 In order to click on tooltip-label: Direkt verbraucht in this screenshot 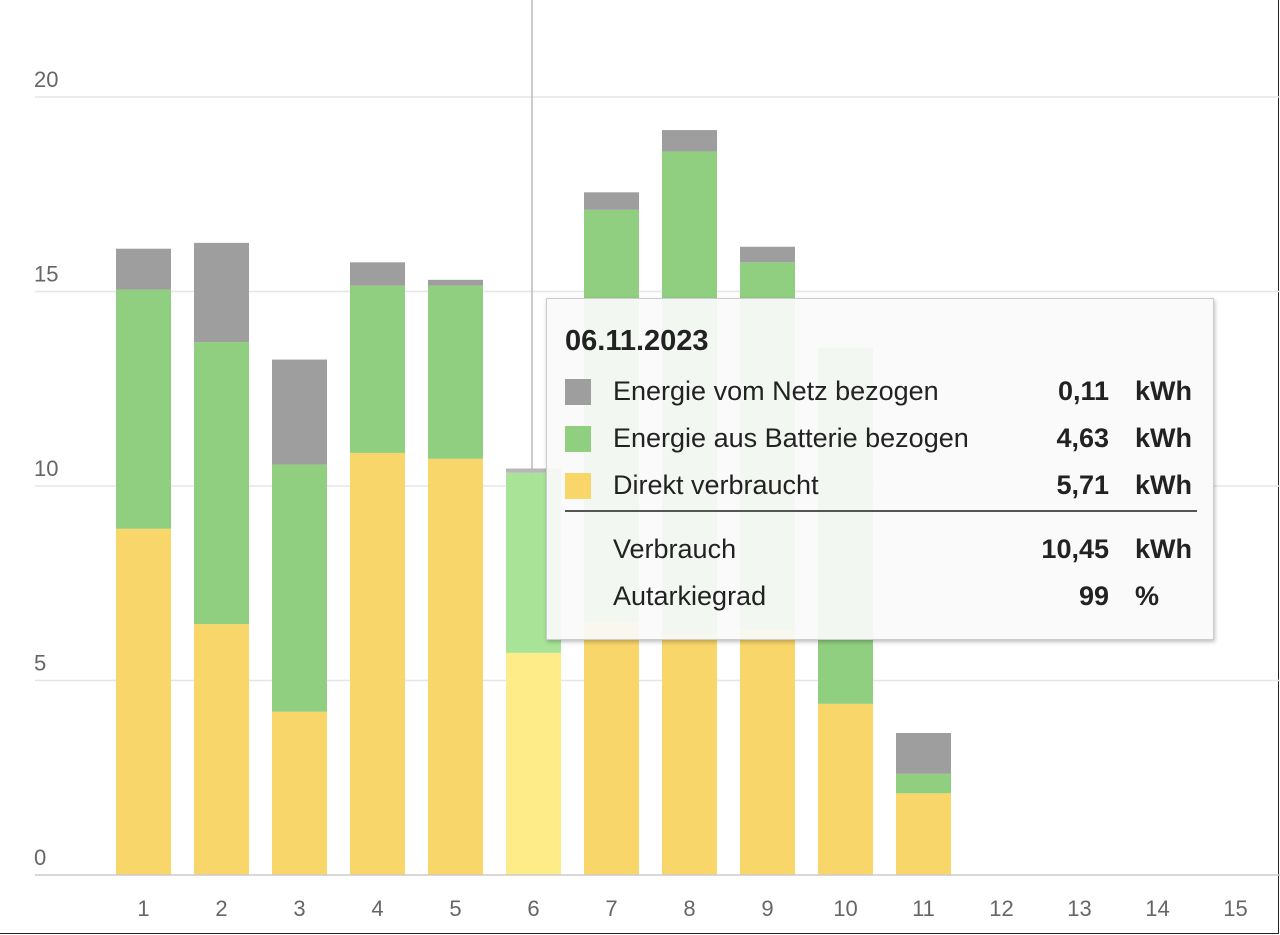, I will do `click(716, 485)`.